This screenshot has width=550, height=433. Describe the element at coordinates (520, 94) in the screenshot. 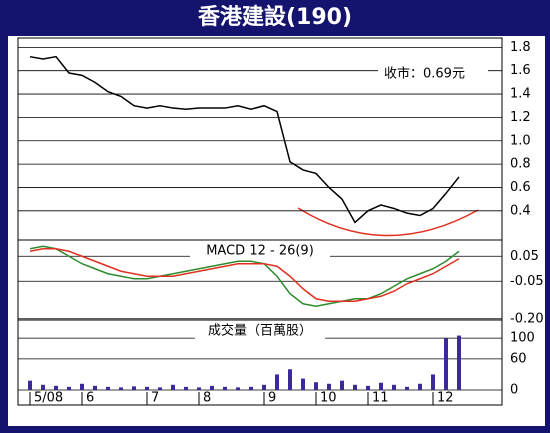

I see `y-tick-label: 1.4` at that location.